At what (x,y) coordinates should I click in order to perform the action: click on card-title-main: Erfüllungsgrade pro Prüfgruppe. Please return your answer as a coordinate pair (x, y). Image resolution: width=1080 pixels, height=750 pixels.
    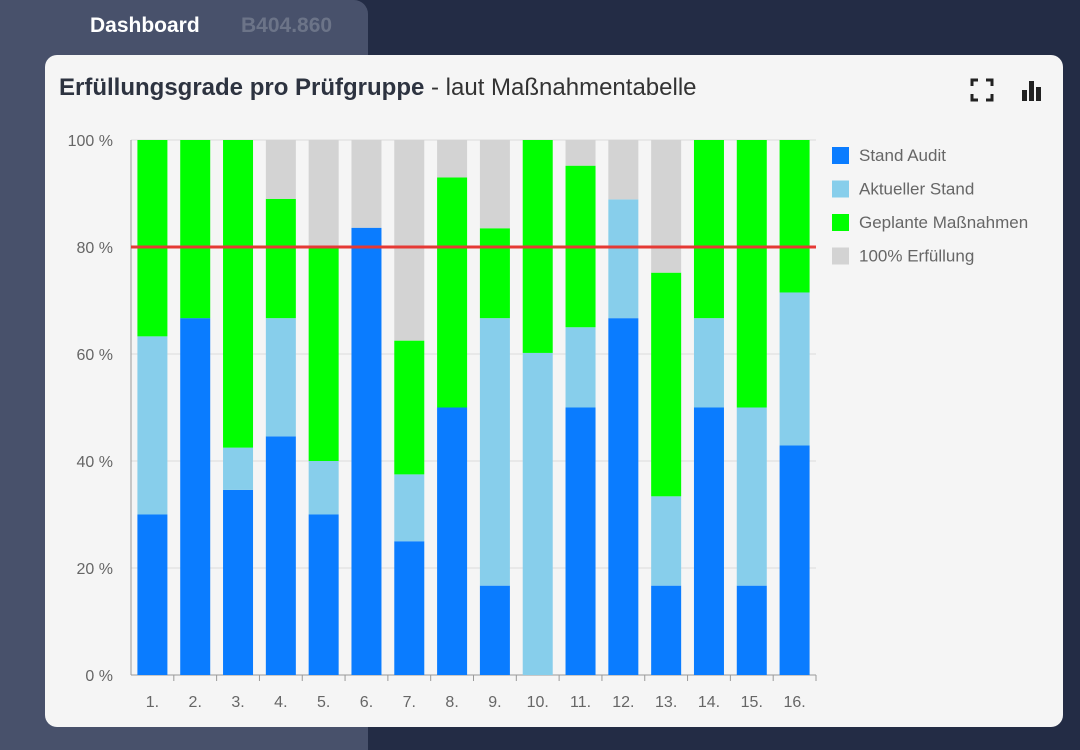
    Looking at the image, I should click on (242, 87).